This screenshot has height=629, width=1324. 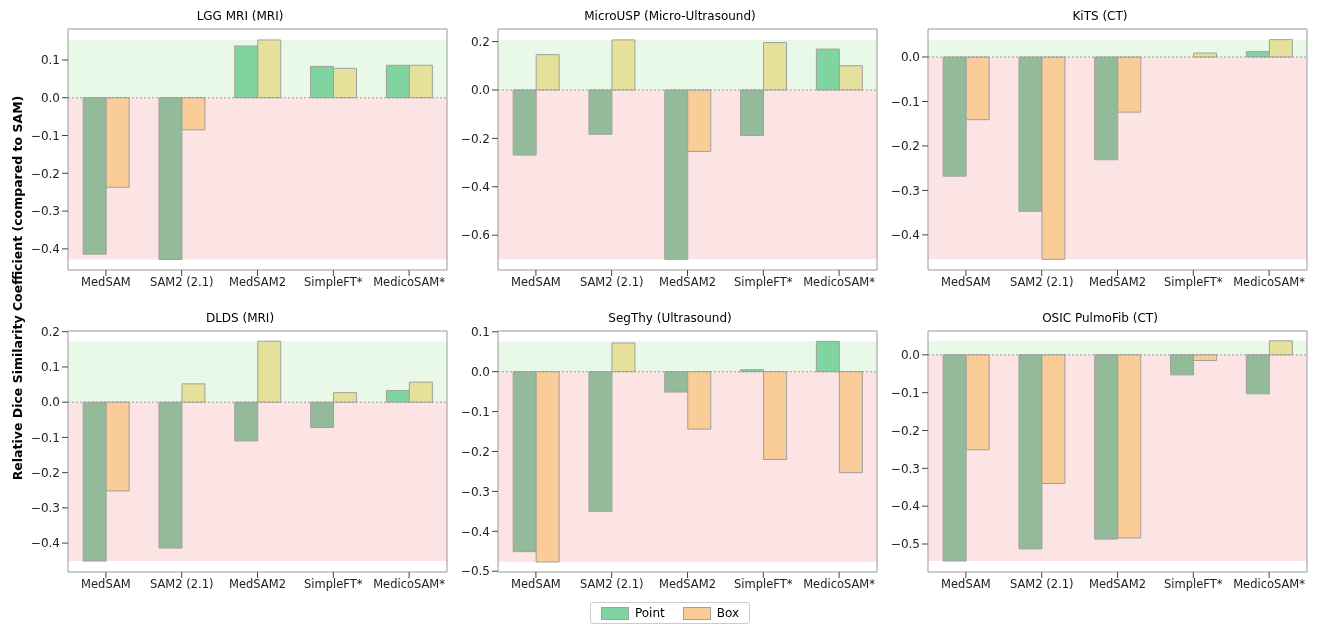 I want to click on legend-label: Box, so click(x=728, y=613).